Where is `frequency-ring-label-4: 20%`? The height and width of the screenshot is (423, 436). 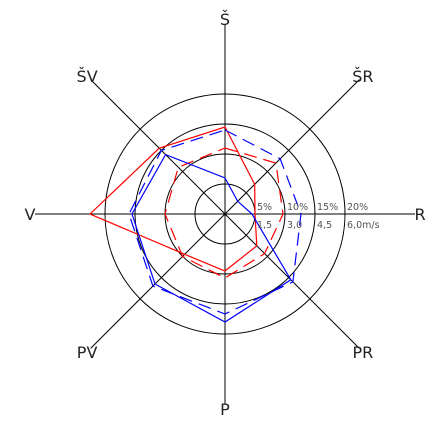
frequency-ring-label-4: 20% is located at coordinates (357, 207).